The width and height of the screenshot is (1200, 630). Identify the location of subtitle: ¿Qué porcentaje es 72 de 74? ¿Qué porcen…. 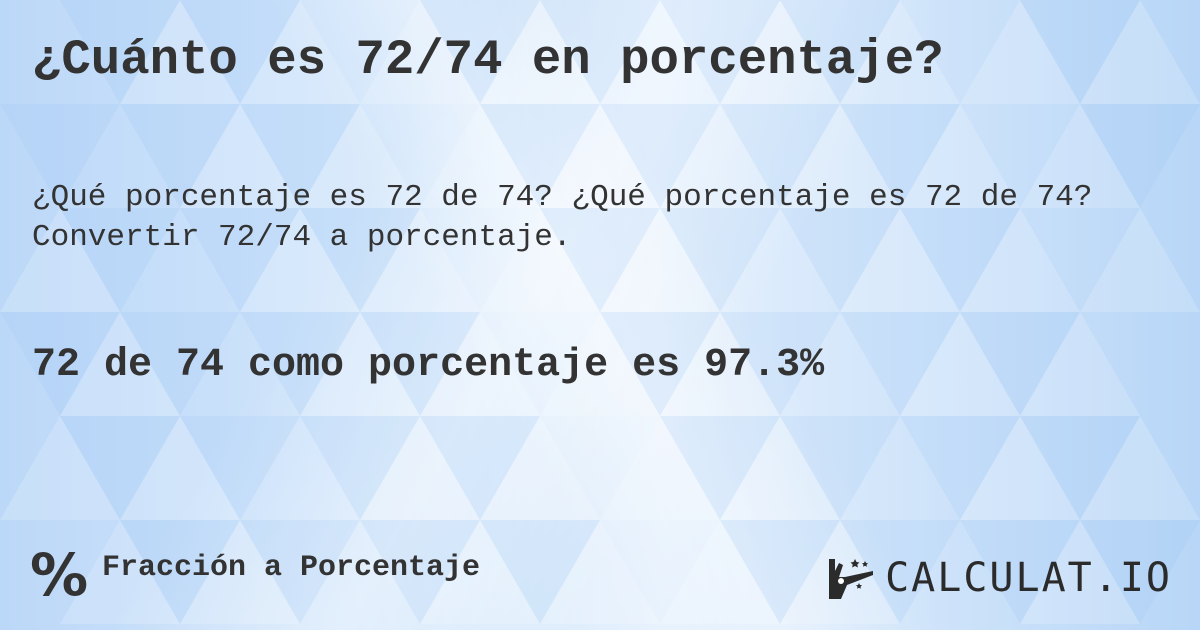
(562, 218).